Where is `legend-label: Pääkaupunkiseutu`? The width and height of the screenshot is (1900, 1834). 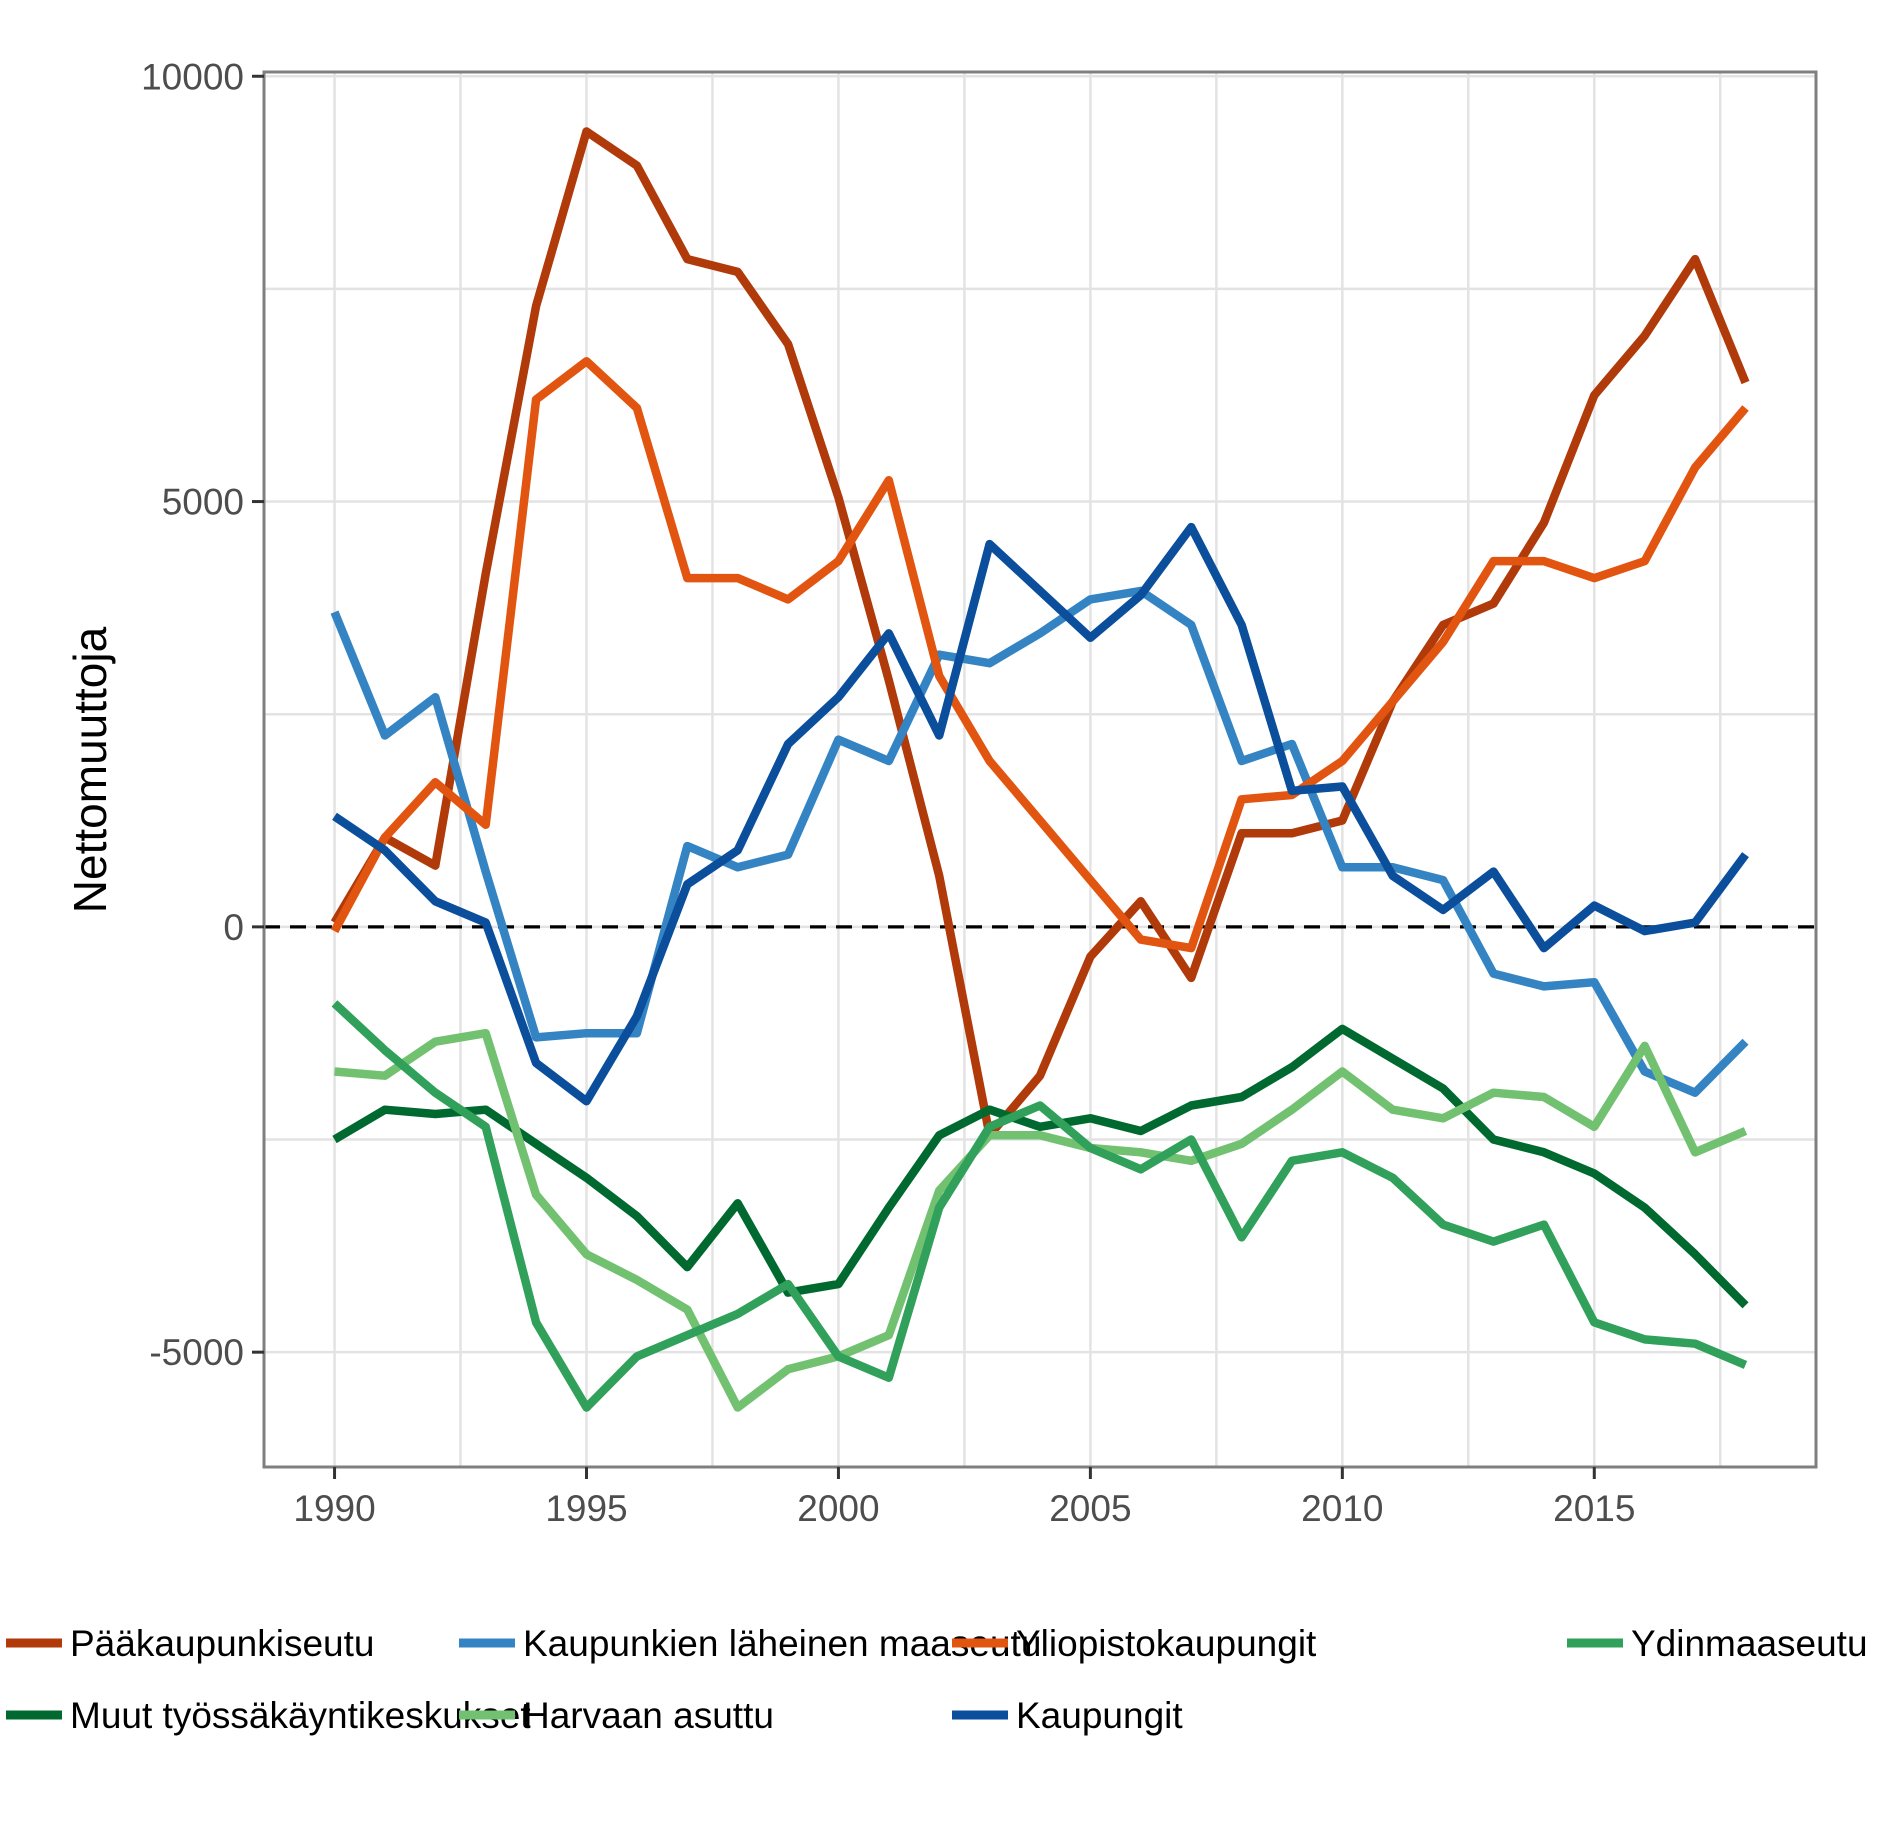
legend-label: Pääkaupunkiseutu is located at coordinates (222, 1643).